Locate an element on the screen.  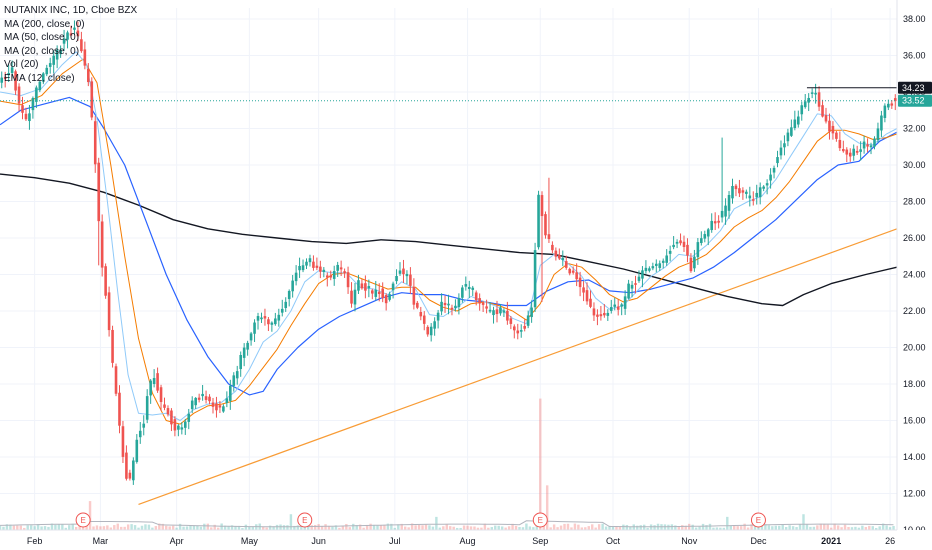
horizontal-line is located at coordinates (448, 94).